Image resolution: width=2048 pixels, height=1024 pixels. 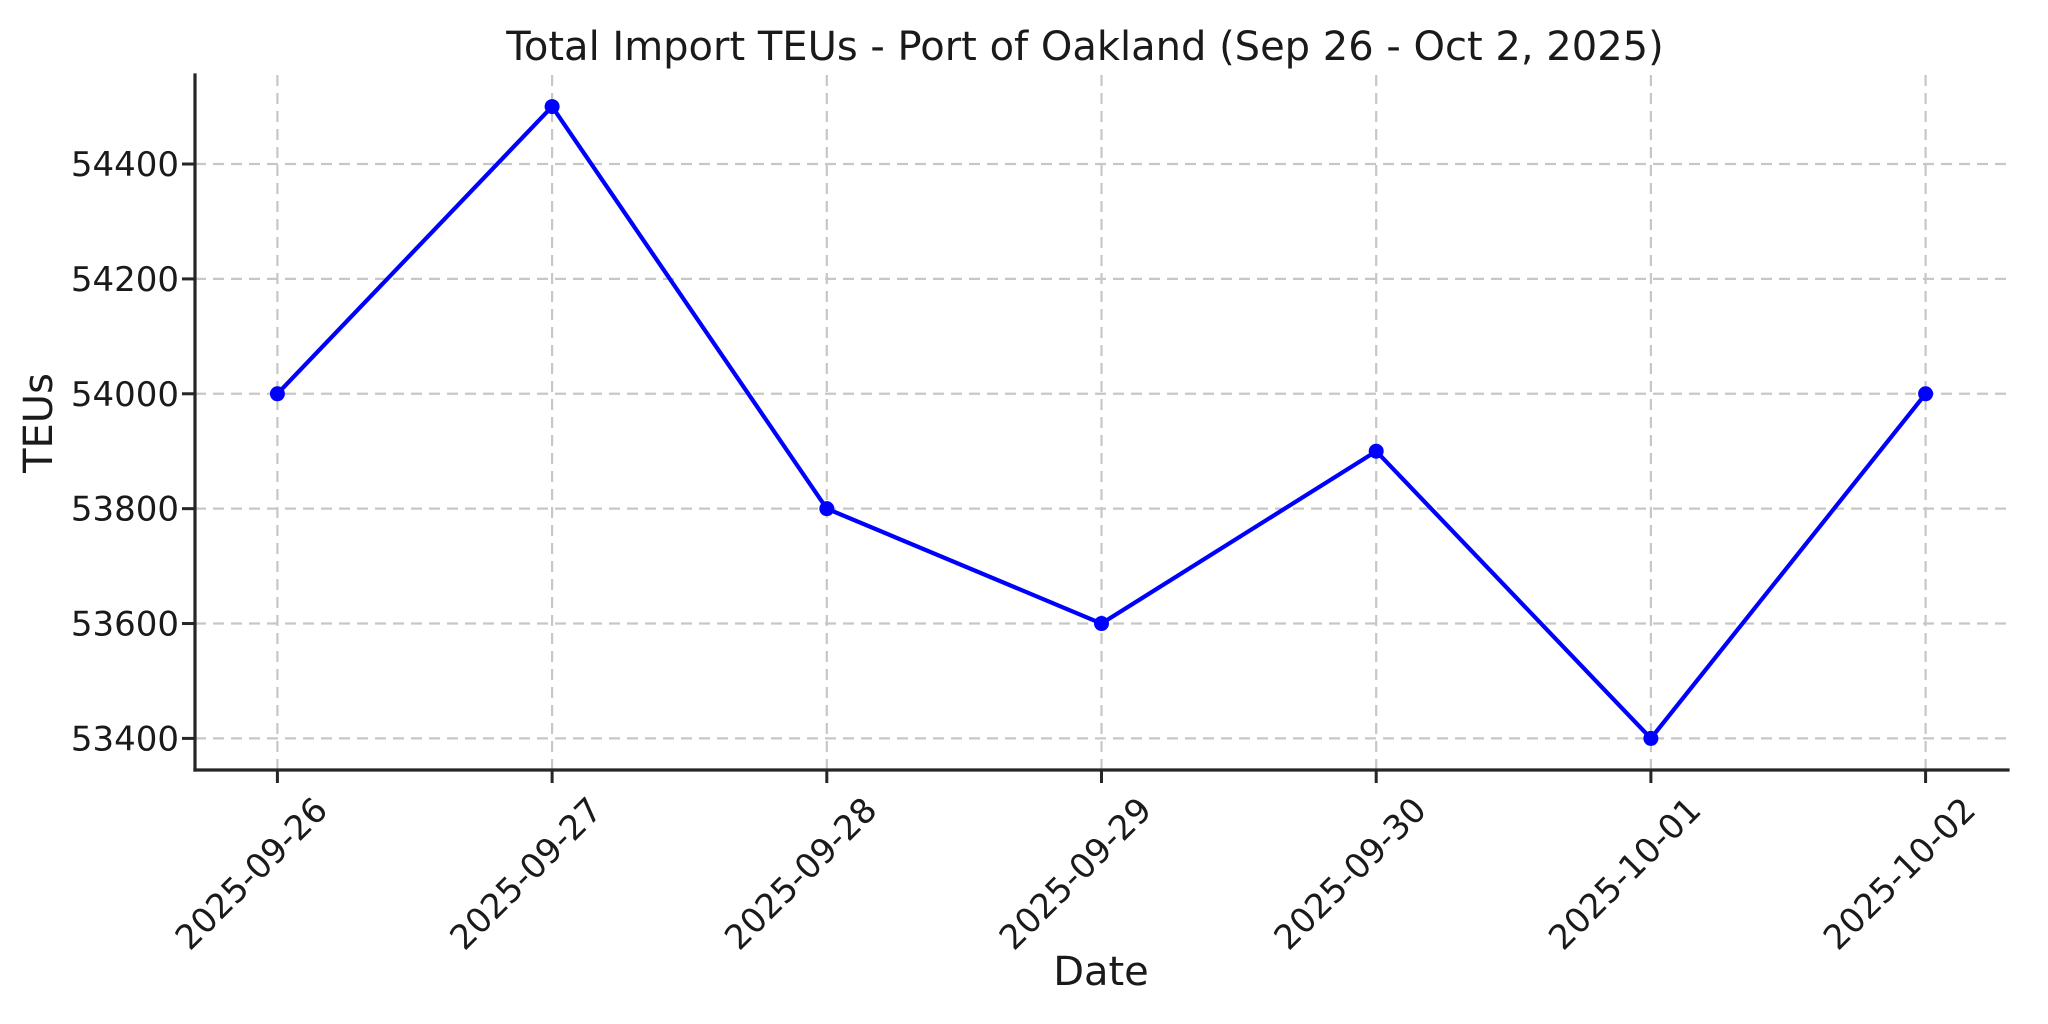 I want to click on x-tick-label: 2025-09-30, so click(x=1351, y=874).